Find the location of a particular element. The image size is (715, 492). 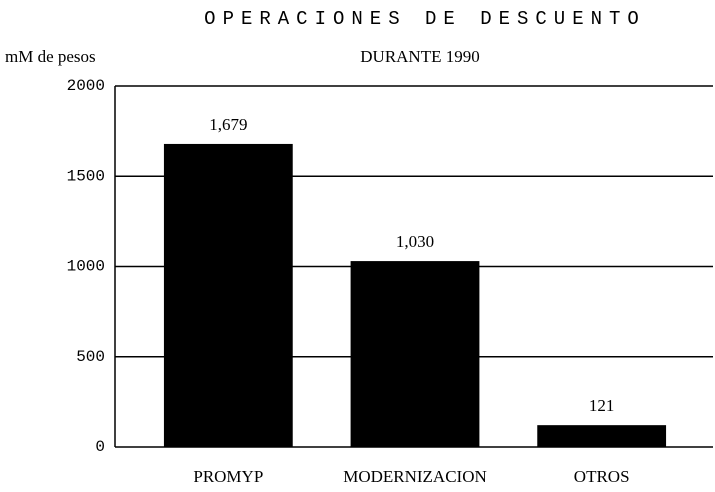

y-tick-label: 0 is located at coordinates (100, 447).